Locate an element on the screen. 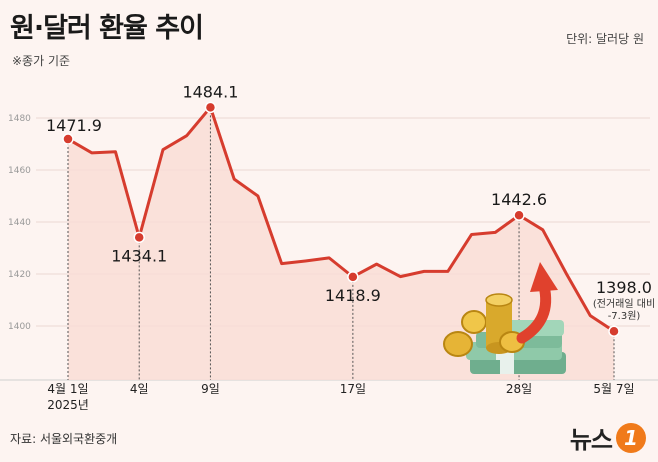 This screenshot has width=658, height=462. x-tick-label: 17일 is located at coordinates (353, 389).